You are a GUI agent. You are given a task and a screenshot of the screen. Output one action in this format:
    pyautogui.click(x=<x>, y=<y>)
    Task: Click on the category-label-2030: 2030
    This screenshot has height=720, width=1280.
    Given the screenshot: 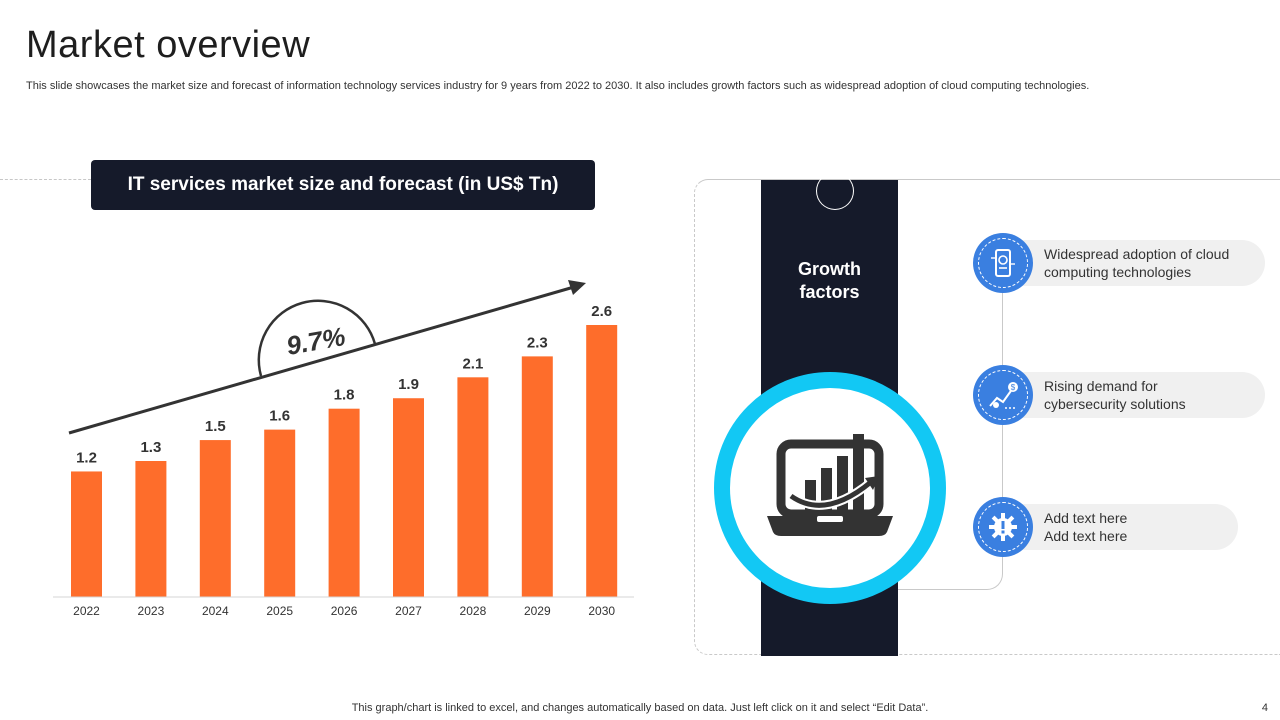 What is the action you would take?
    pyautogui.click(x=601, y=611)
    